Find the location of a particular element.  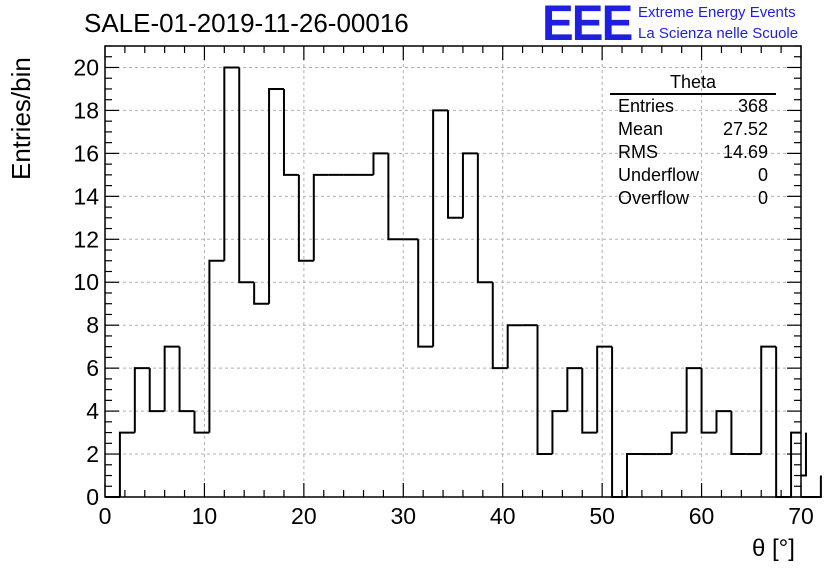

stats-title: Theta is located at coordinates (693, 83).